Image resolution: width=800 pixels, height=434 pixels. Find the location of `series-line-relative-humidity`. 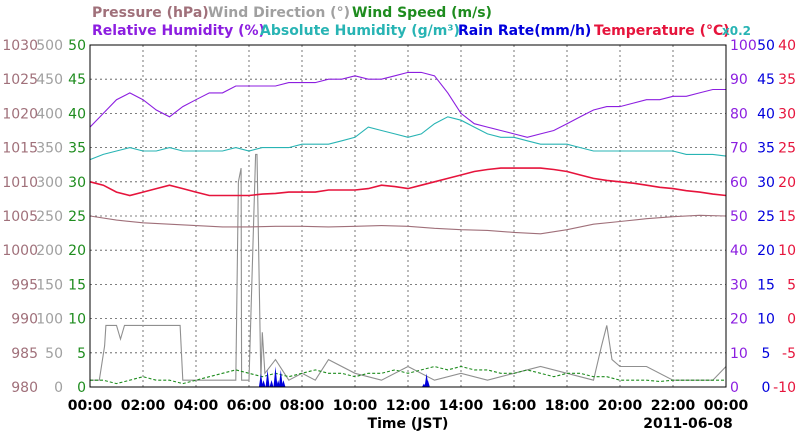

series-line-relative-humidity is located at coordinates (407, 104).